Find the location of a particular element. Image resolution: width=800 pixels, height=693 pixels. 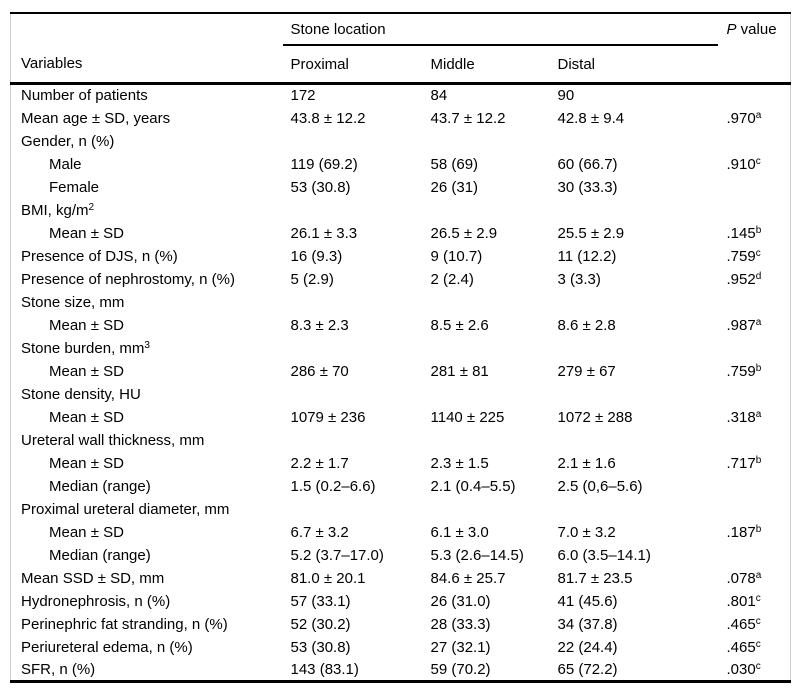

p-value-header: P value is located at coordinates (754, 28).